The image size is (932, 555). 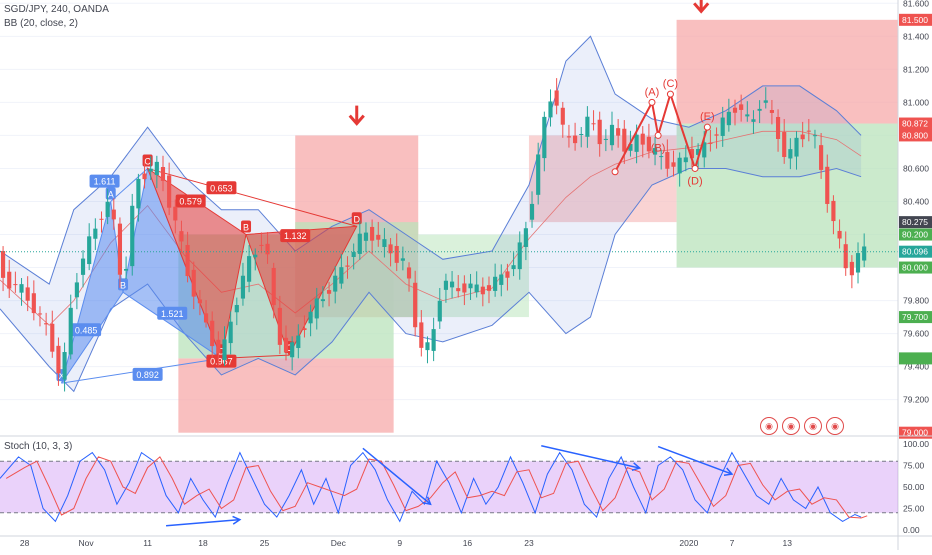 I want to click on pattern-point-text: D, so click(x=221, y=351).